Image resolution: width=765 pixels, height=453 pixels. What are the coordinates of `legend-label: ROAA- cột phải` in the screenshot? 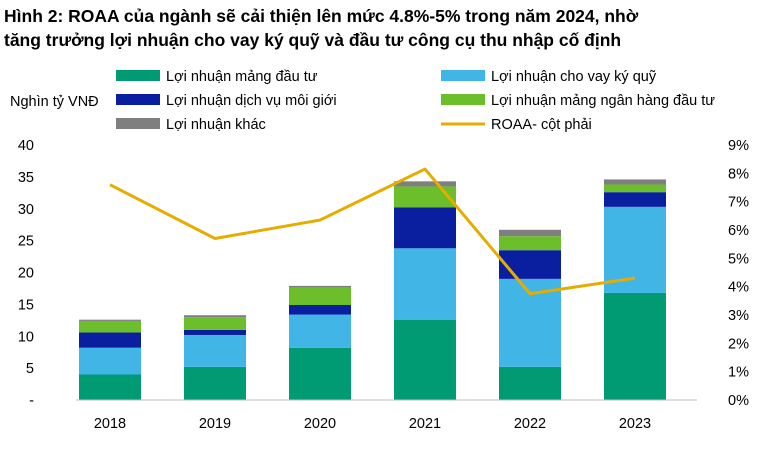 It's located at (541, 125).